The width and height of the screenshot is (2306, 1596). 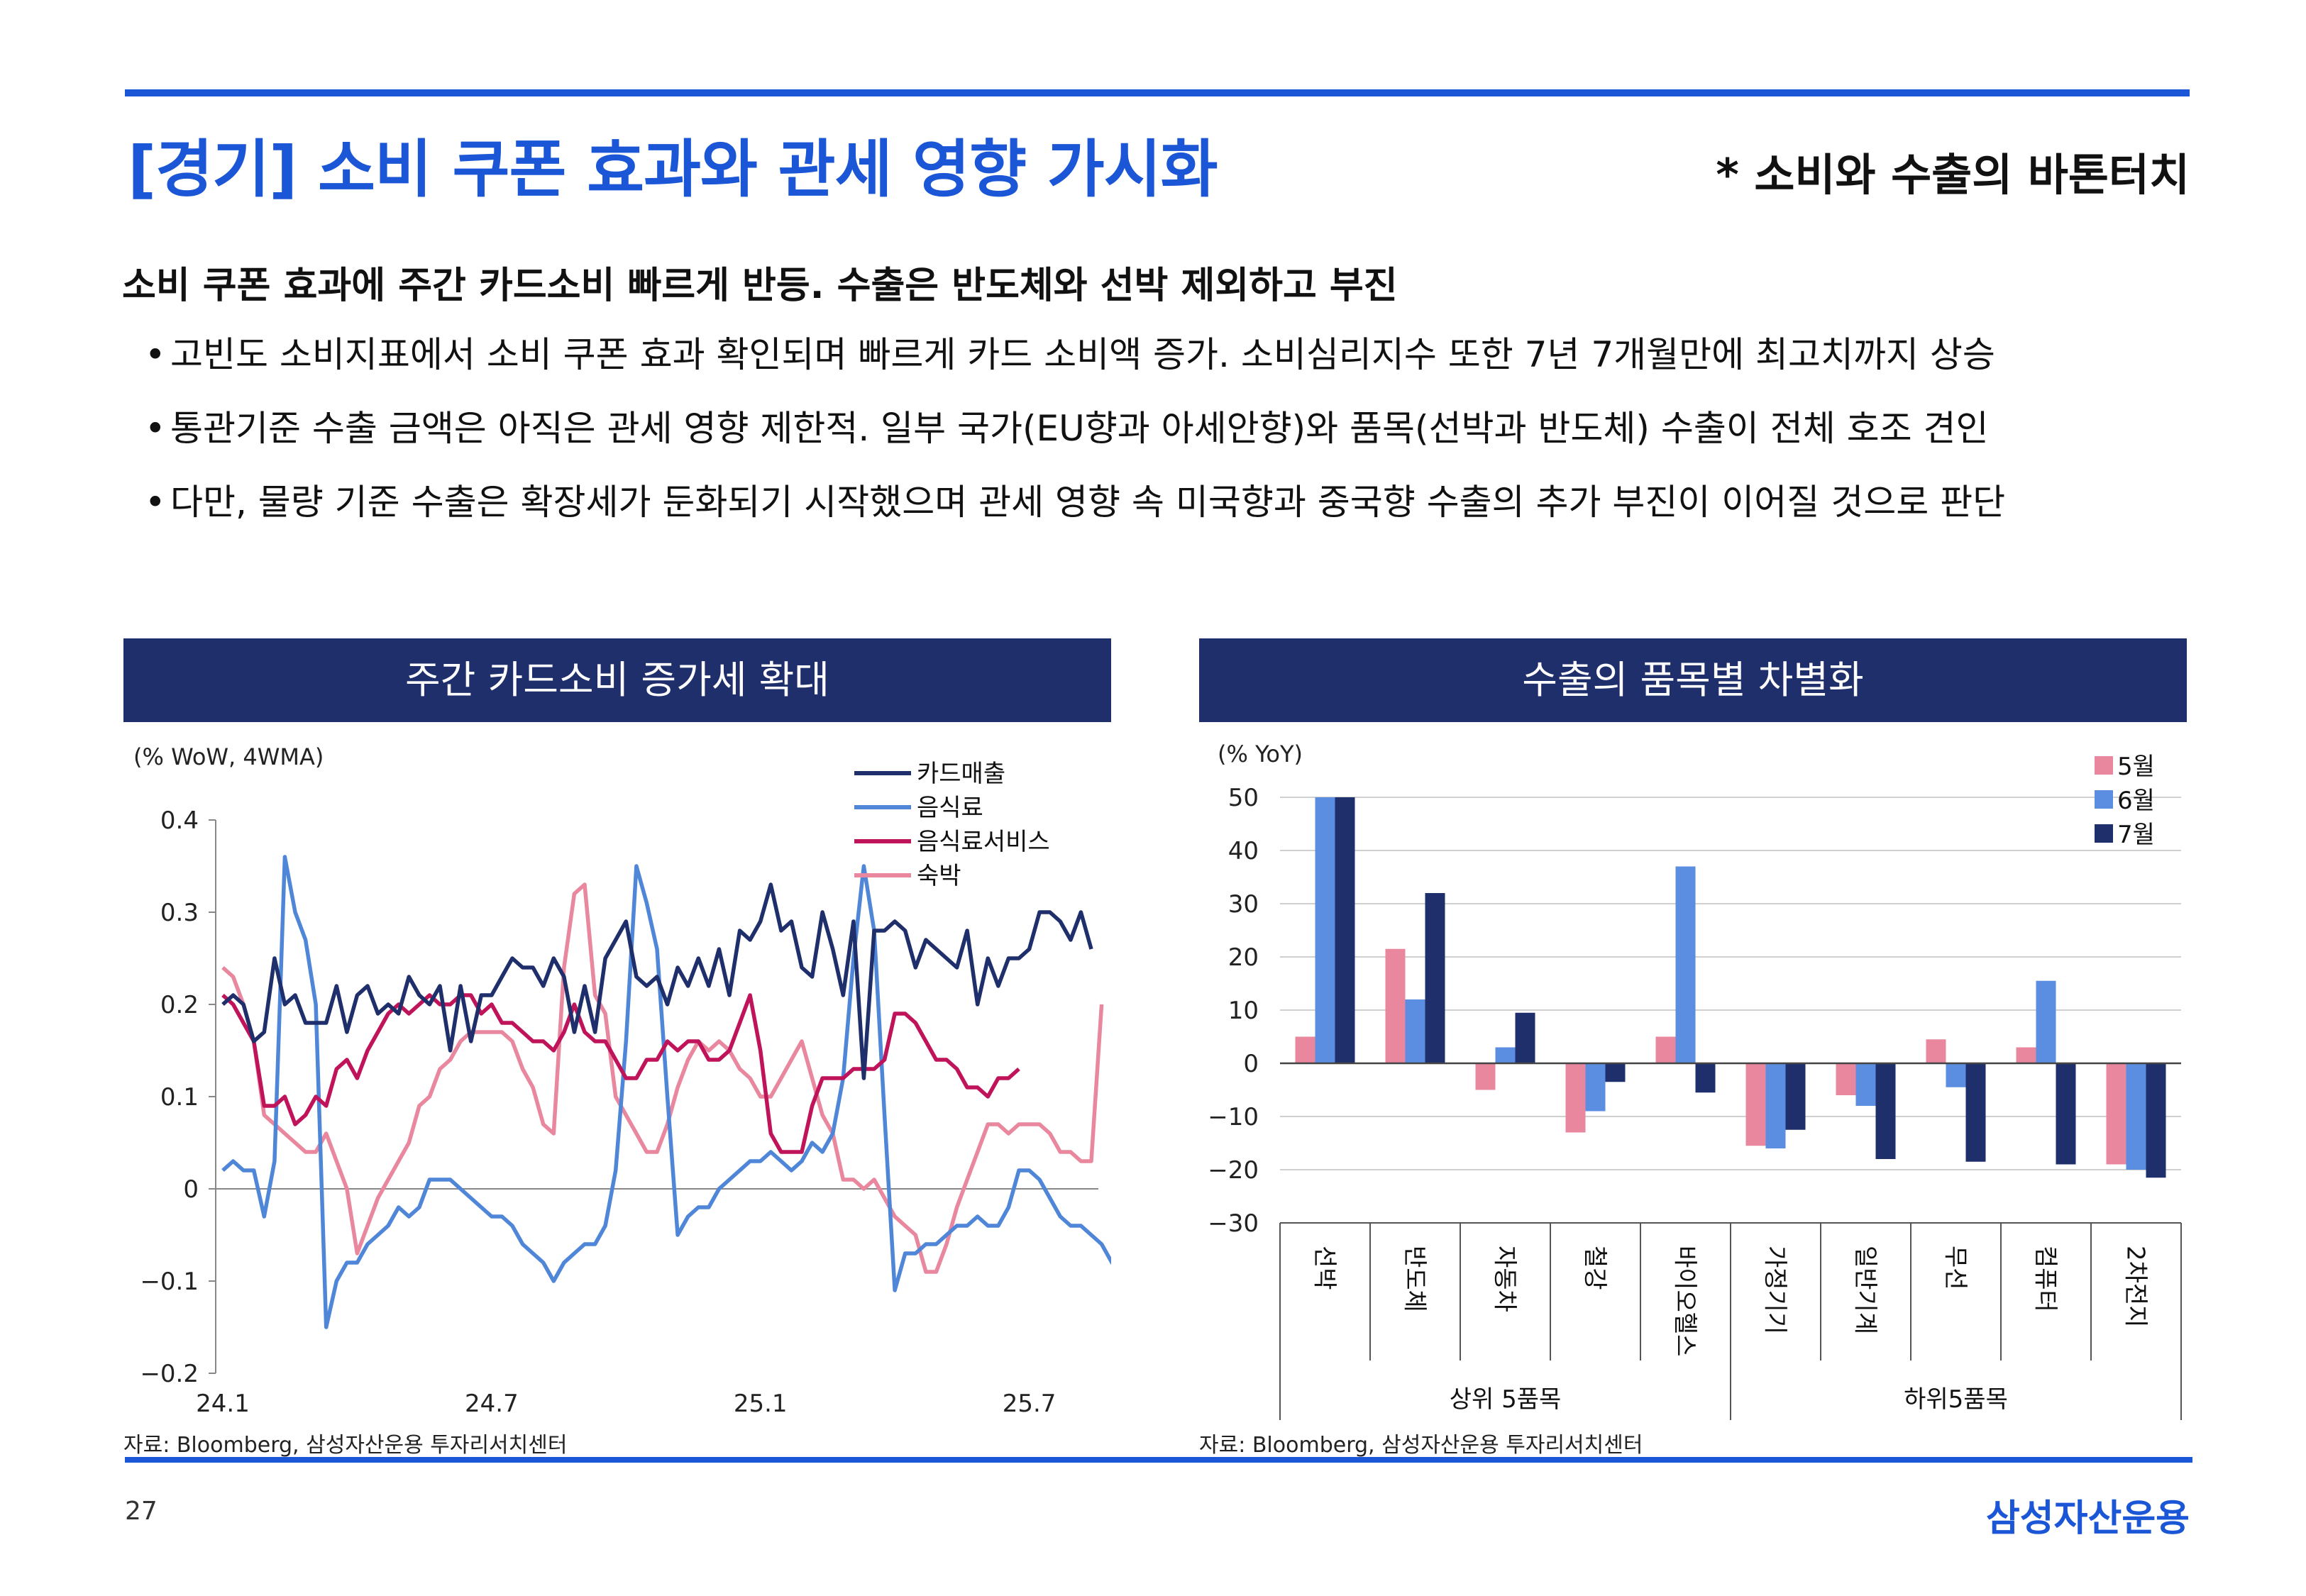 I want to click on y-tick-label: 50, so click(x=1243, y=798).